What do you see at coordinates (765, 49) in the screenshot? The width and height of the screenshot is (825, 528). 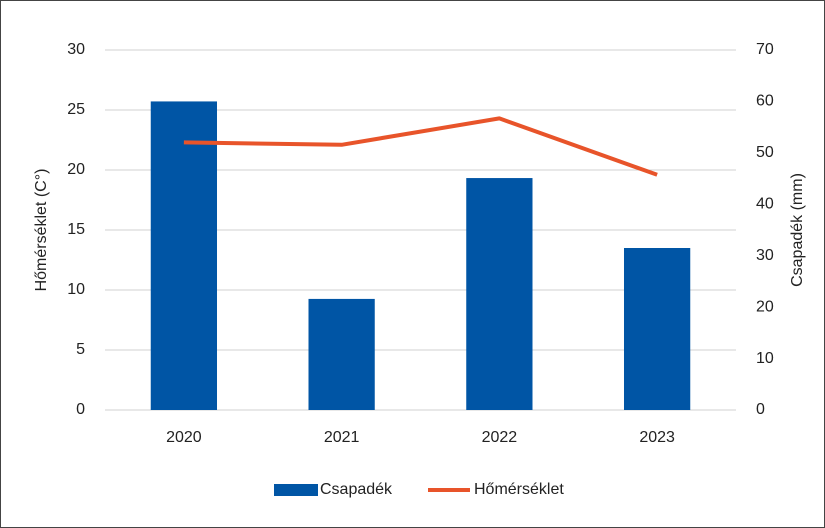 I see `y2-tick-label: 70` at bounding box center [765, 49].